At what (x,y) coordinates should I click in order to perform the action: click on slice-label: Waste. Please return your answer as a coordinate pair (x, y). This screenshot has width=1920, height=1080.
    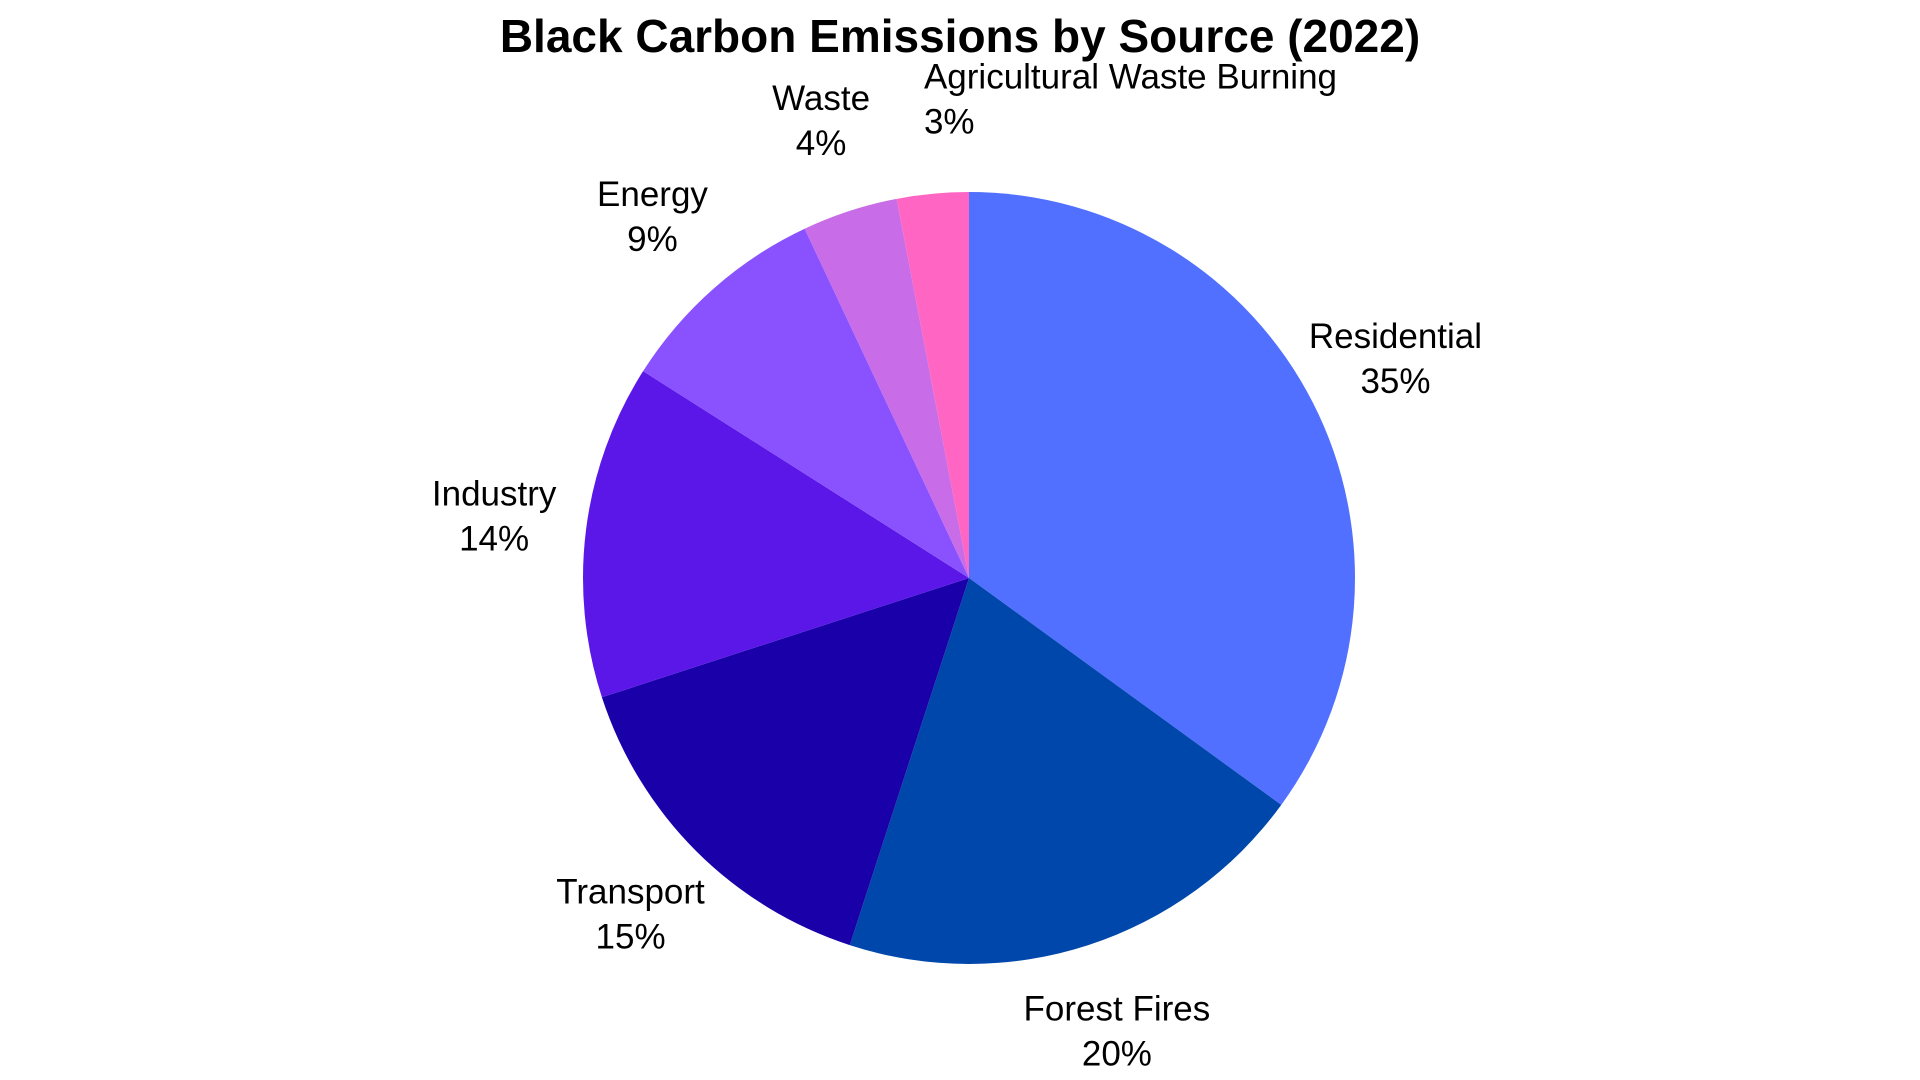
    Looking at the image, I should click on (821, 98).